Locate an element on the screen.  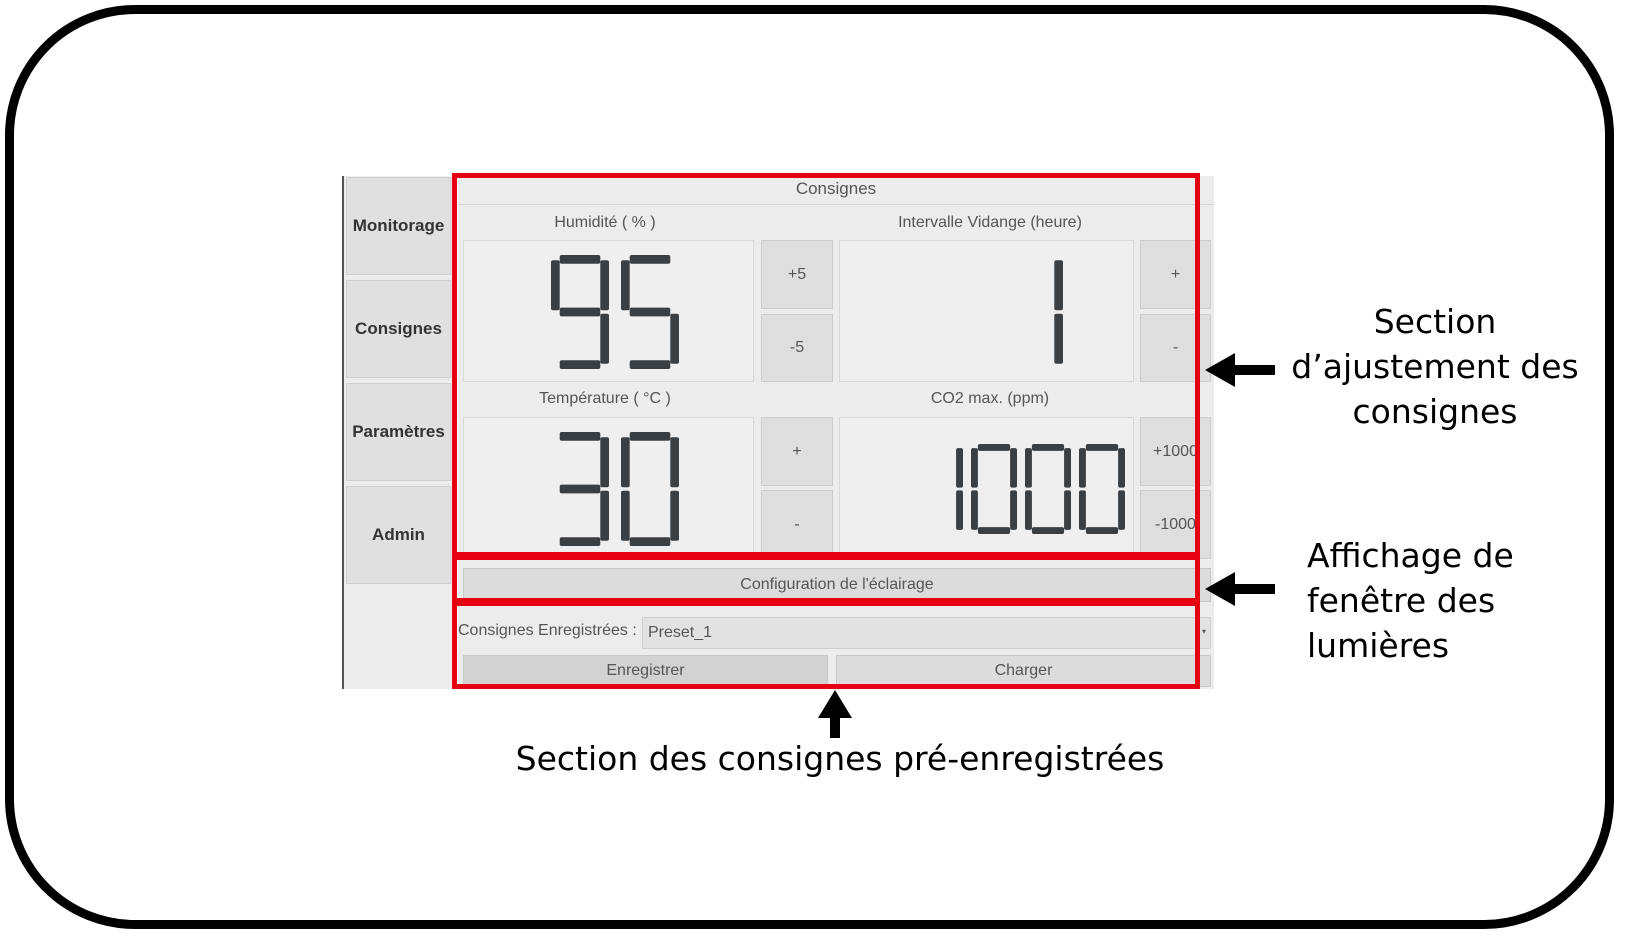
humidity-plus-button: +5 is located at coordinates (797, 274).